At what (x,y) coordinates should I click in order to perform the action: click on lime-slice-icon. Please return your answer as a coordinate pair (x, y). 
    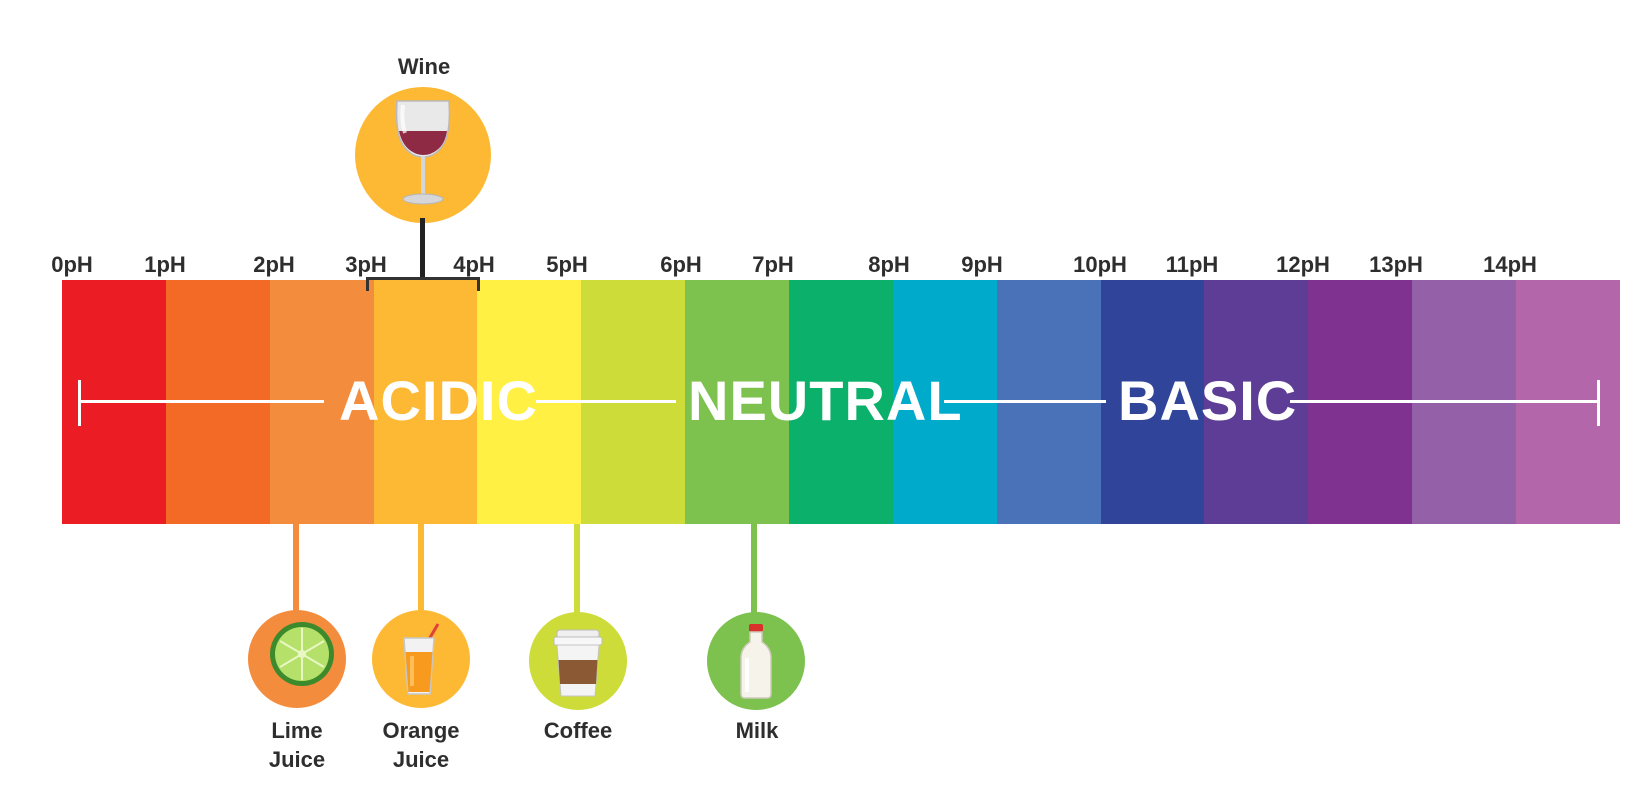
    Looking at the image, I should click on (302, 654).